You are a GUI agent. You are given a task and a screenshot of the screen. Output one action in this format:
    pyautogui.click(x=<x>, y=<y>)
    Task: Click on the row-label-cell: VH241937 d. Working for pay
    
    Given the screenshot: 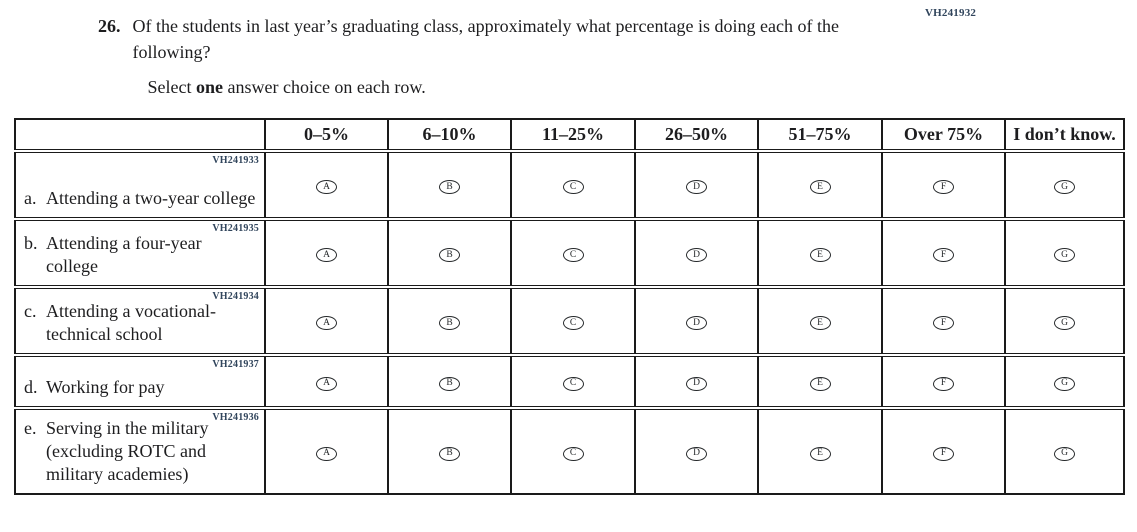 What is the action you would take?
    pyautogui.click(x=140, y=381)
    